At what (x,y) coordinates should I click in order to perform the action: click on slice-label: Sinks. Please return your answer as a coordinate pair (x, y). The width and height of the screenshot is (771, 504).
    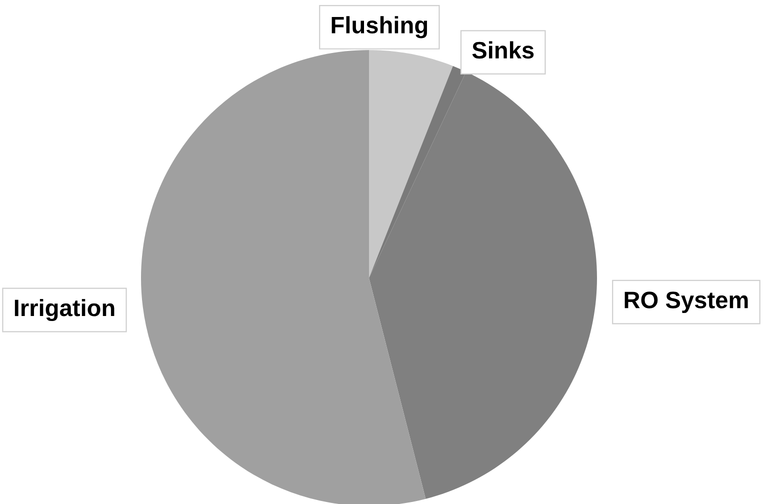
    Looking at the image, I should click on (503, 50).